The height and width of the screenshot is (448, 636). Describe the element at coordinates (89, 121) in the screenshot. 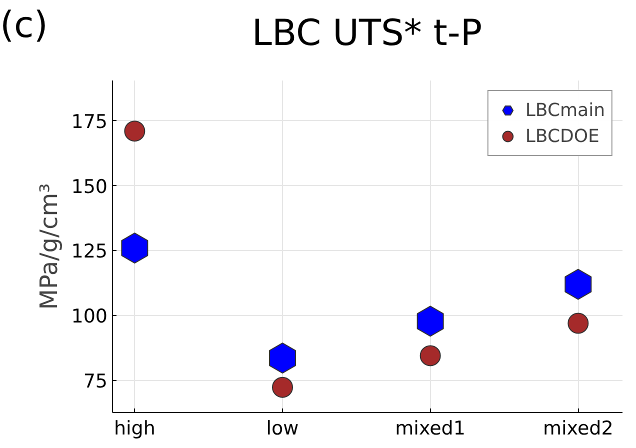

I see `y-tick-label: 175` at that location.